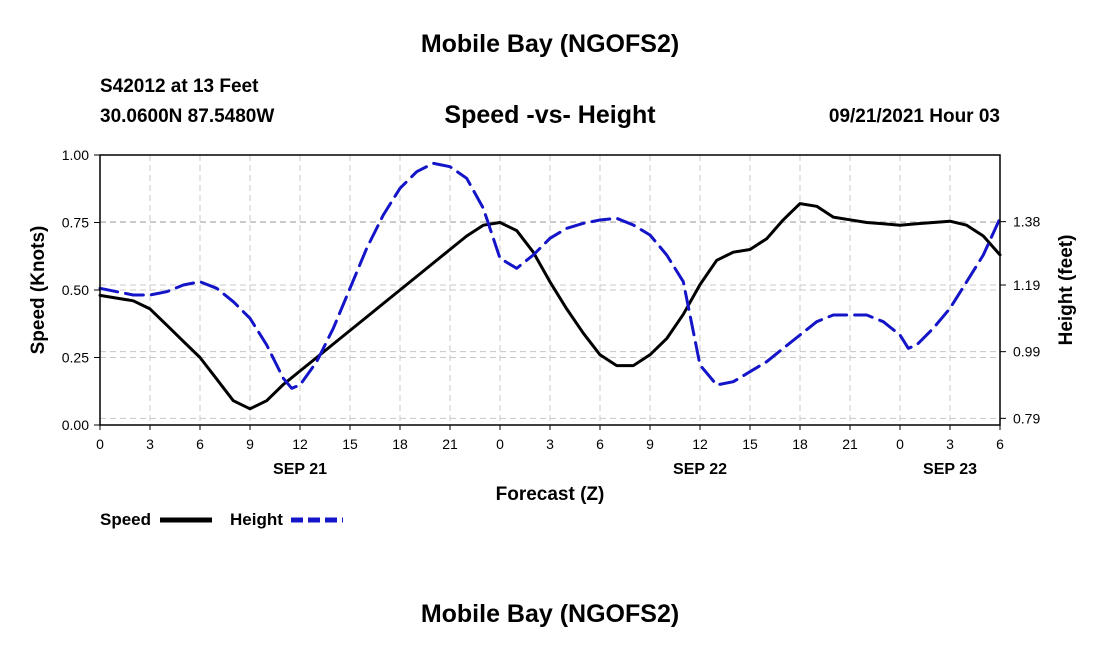  I want to click on y-tick-label-left: 0.75, so click(75, 223).